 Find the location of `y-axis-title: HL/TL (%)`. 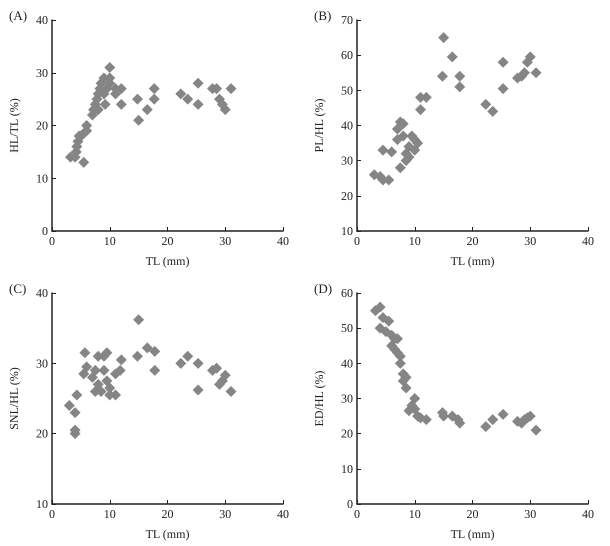

y-axis-title: HL/TL (%) is located at coordinates (14, 125).